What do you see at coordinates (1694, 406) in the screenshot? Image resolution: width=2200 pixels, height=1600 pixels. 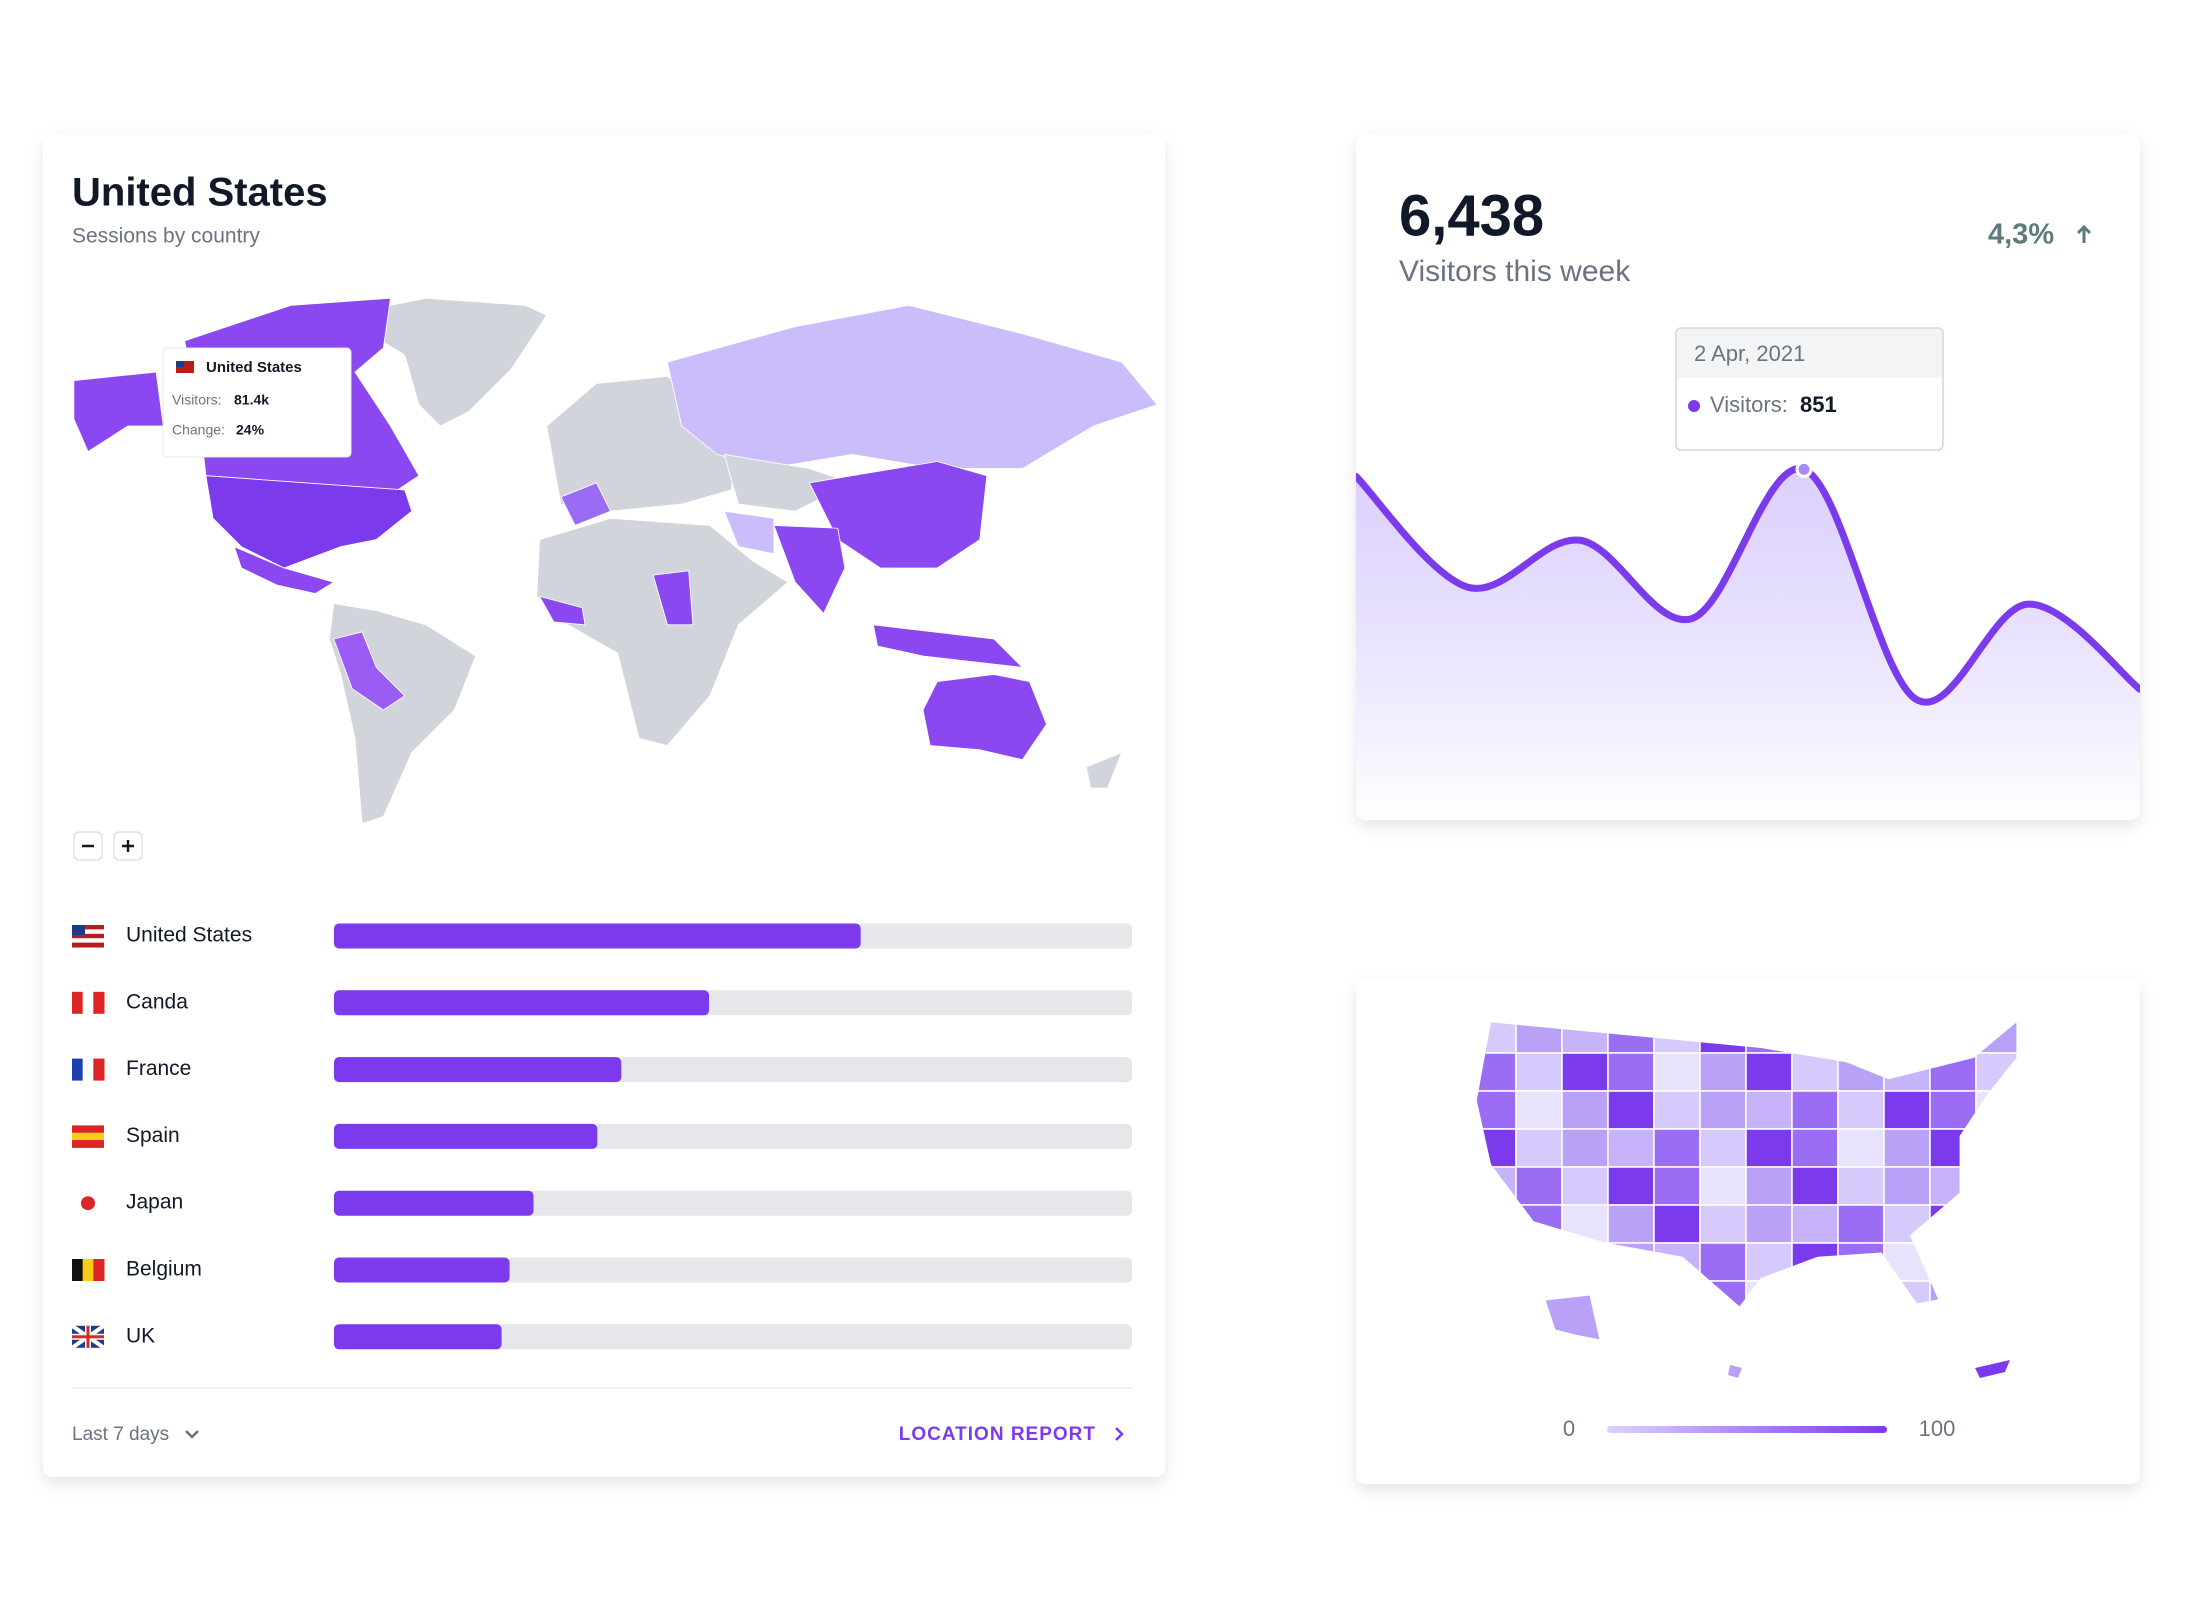 I see `tooltip-dot` at bounding box center [1694, 406].